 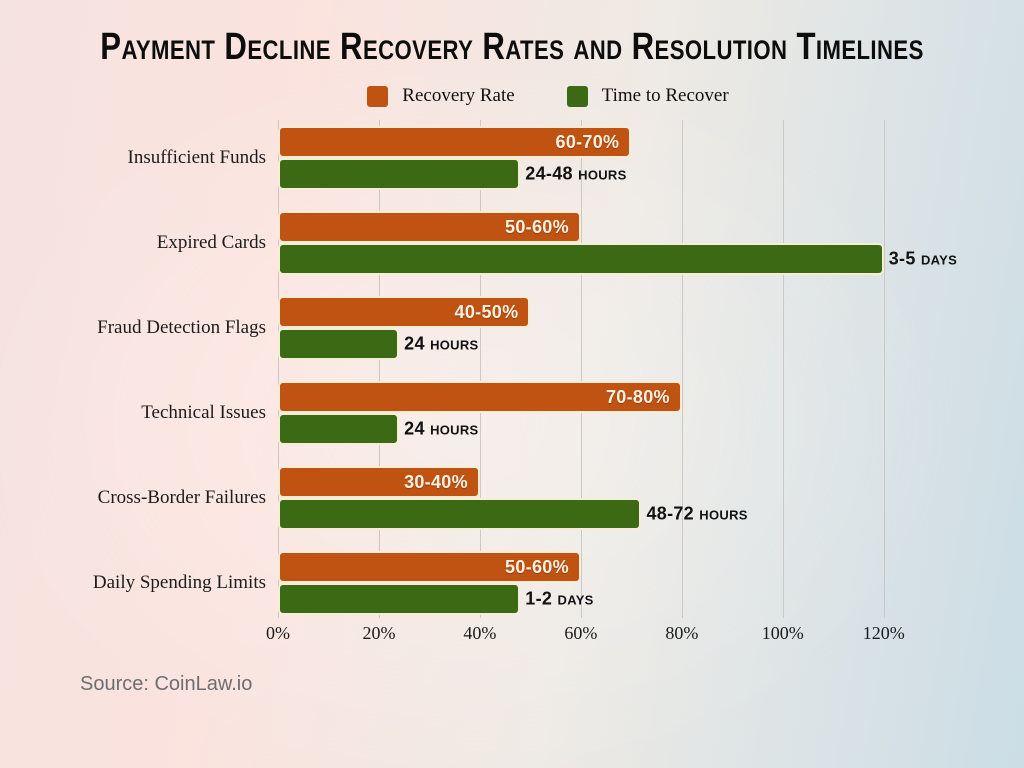 I want to click on time-to-recover-bar: 1-2 days, so click(x=435, y=599).